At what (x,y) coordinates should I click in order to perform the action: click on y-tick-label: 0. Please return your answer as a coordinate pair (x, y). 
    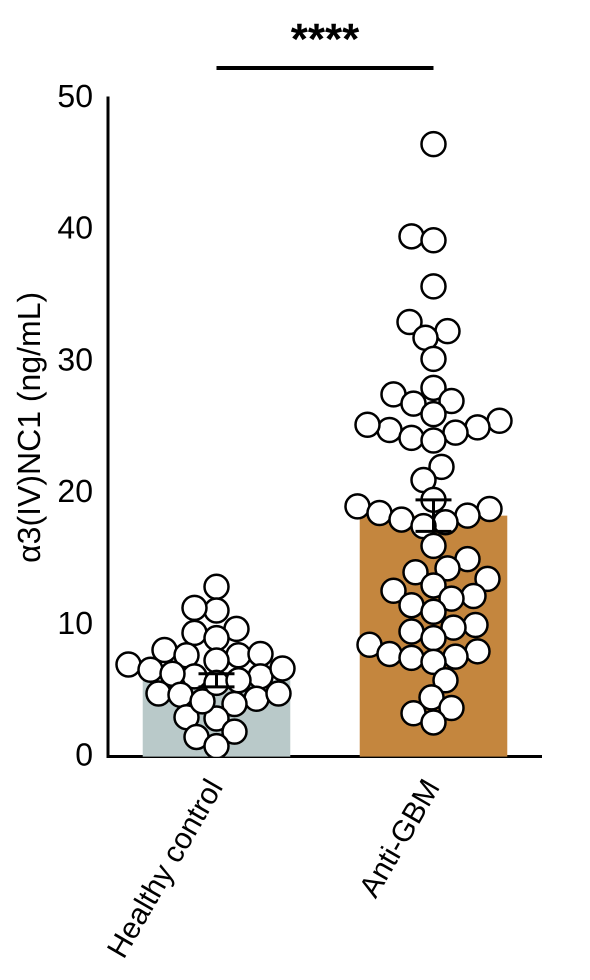
    Looking at the image, I should click on (84, 754).